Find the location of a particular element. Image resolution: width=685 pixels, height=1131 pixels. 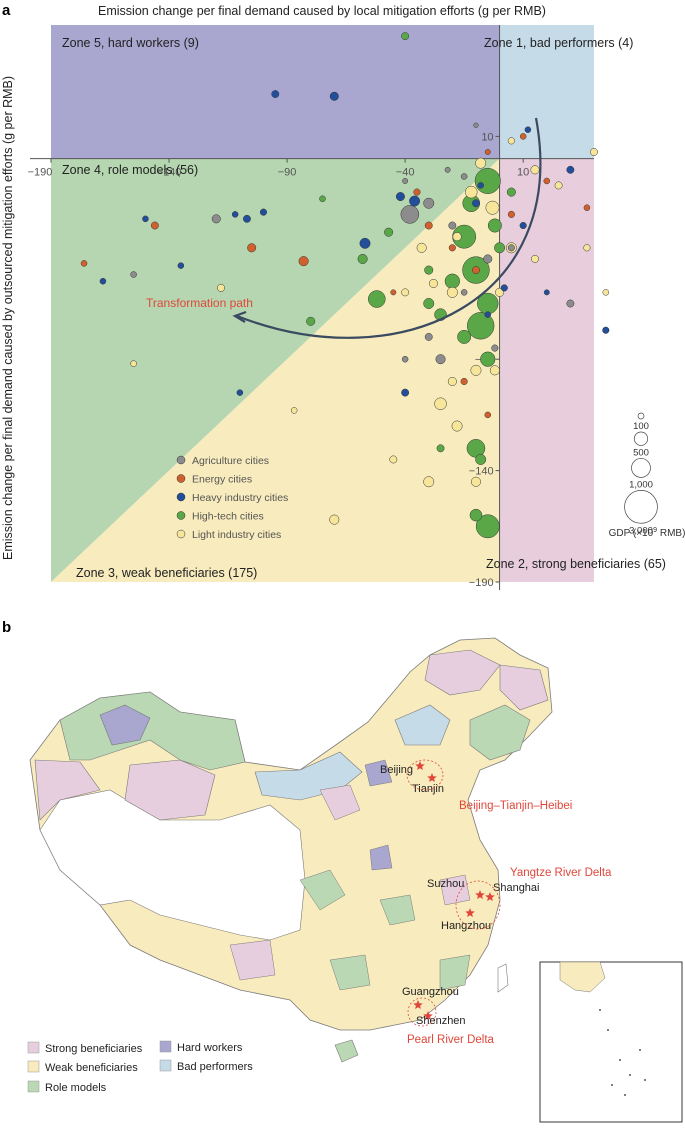

zone-5-label: Zone 5, hard workers (9) is located at coordinates (130, 43).